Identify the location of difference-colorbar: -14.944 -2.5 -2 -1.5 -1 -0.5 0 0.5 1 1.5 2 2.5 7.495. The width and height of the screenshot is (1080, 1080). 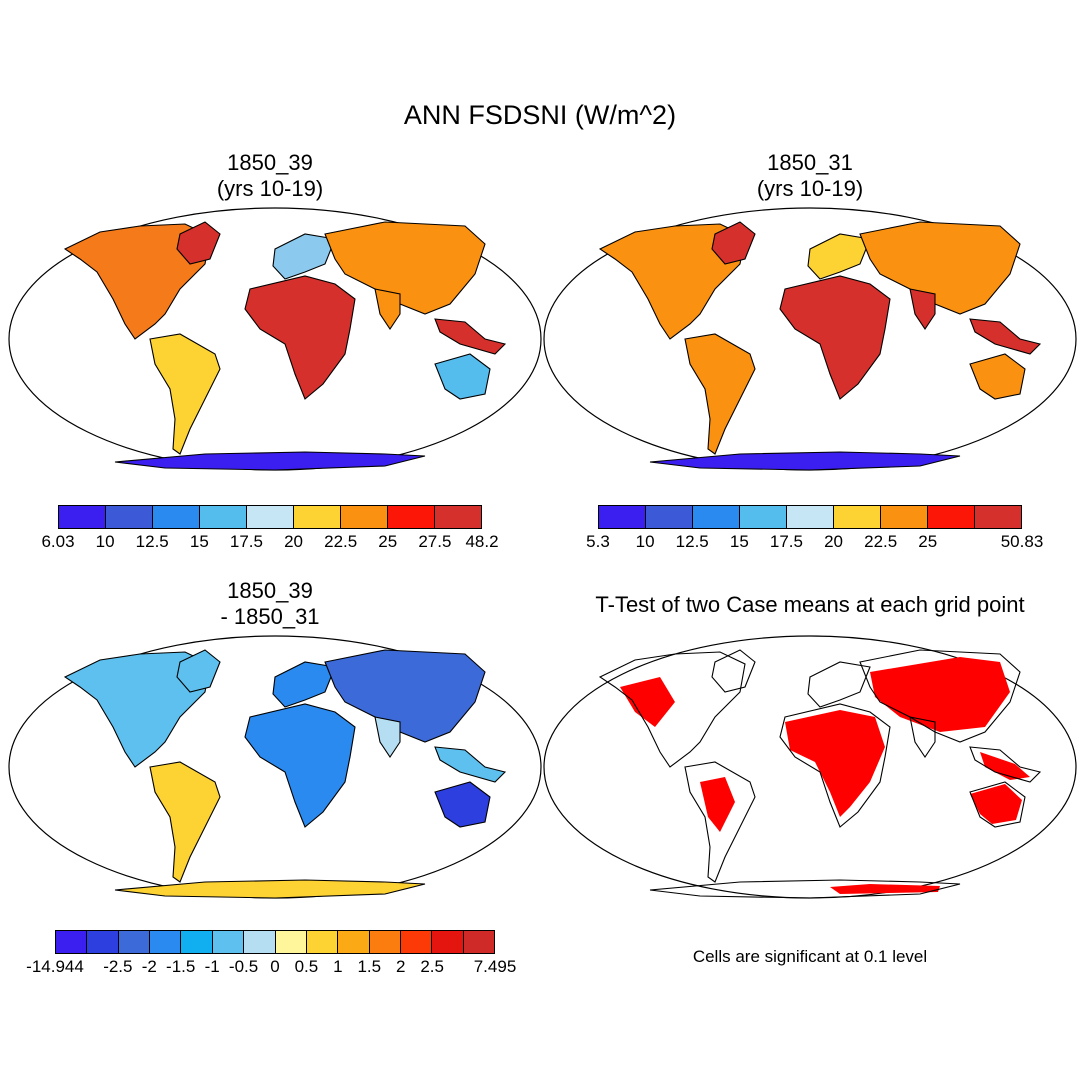
(271, 953).